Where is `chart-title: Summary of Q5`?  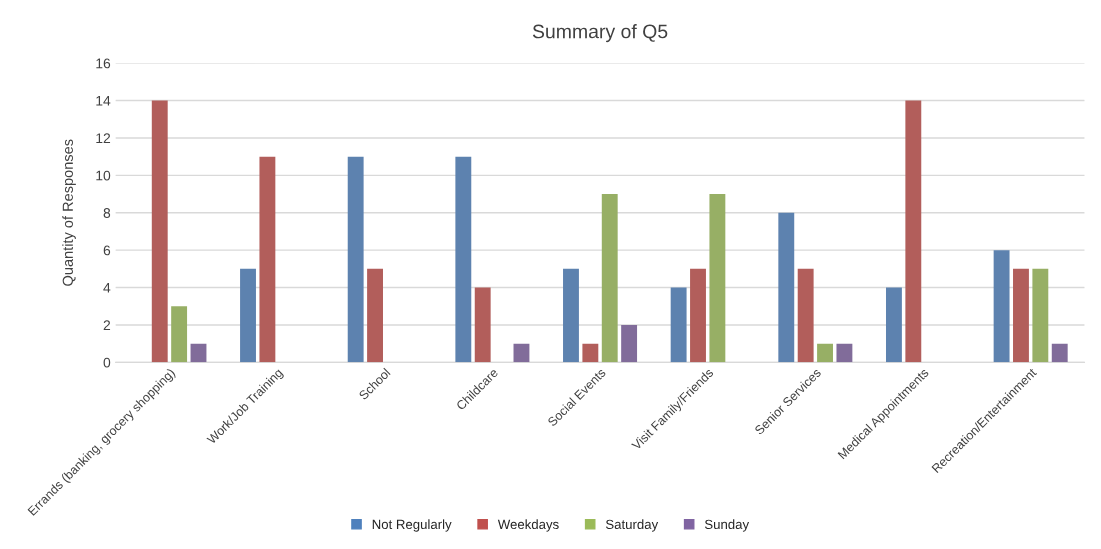
chart-title: Summary of Q5 is located at coordinates (600, 33).